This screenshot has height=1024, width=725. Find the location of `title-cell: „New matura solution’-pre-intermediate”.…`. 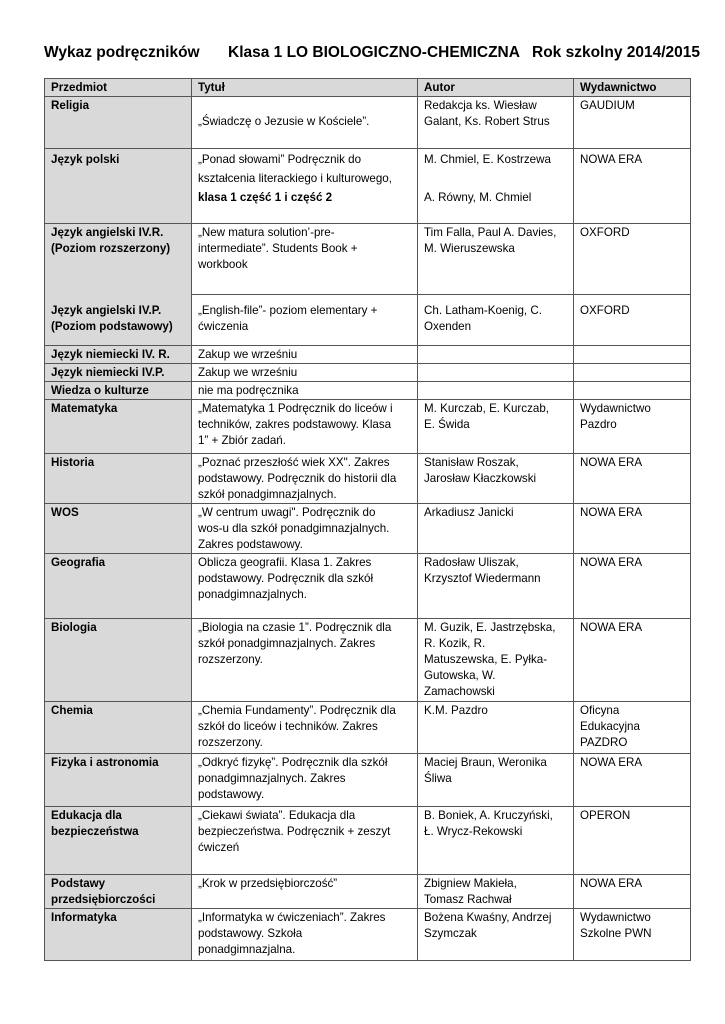

title-cell: „New matura solution’-pre-intermediate”.… is located at coordinates (304, 259).